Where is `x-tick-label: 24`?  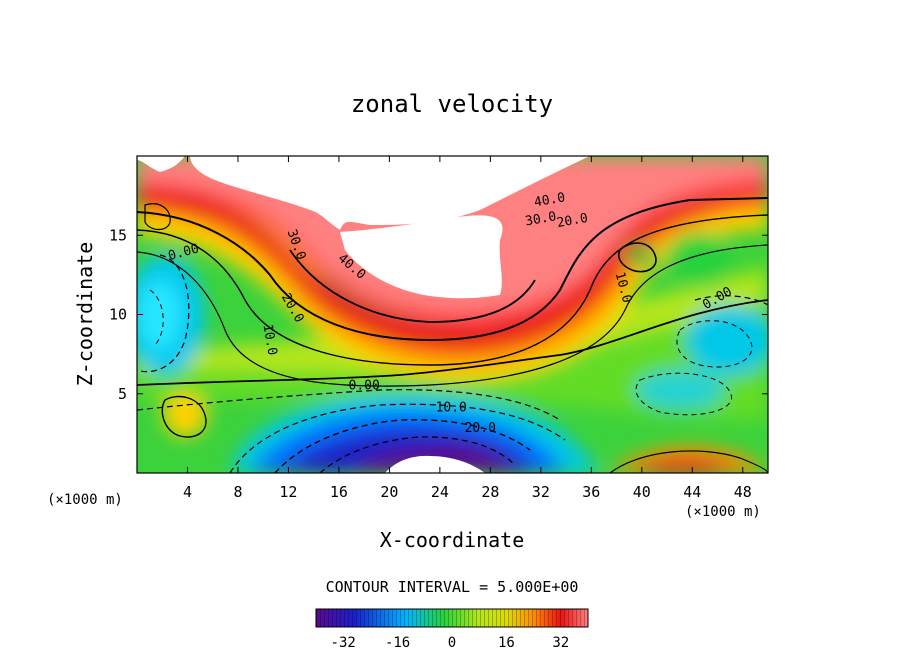
x-tick-label: 24 is located at coordinates (440, 492).